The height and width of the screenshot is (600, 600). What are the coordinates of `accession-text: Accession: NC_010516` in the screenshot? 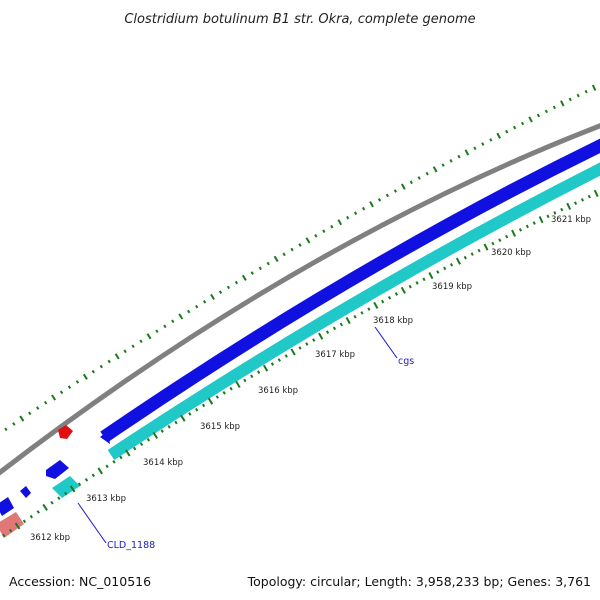 It's located at (80, 581).